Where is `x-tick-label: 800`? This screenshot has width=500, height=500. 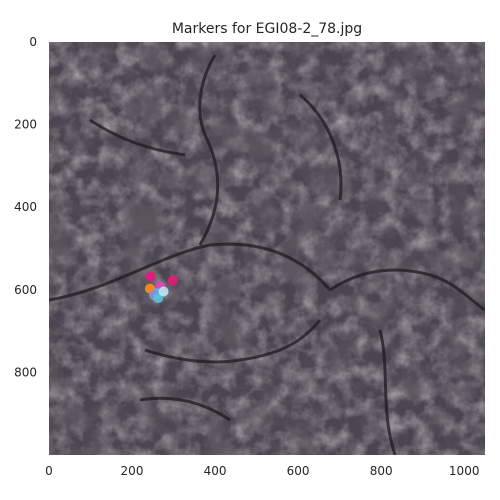 x-tick-label: 800 is located at coordinates (381, 471).